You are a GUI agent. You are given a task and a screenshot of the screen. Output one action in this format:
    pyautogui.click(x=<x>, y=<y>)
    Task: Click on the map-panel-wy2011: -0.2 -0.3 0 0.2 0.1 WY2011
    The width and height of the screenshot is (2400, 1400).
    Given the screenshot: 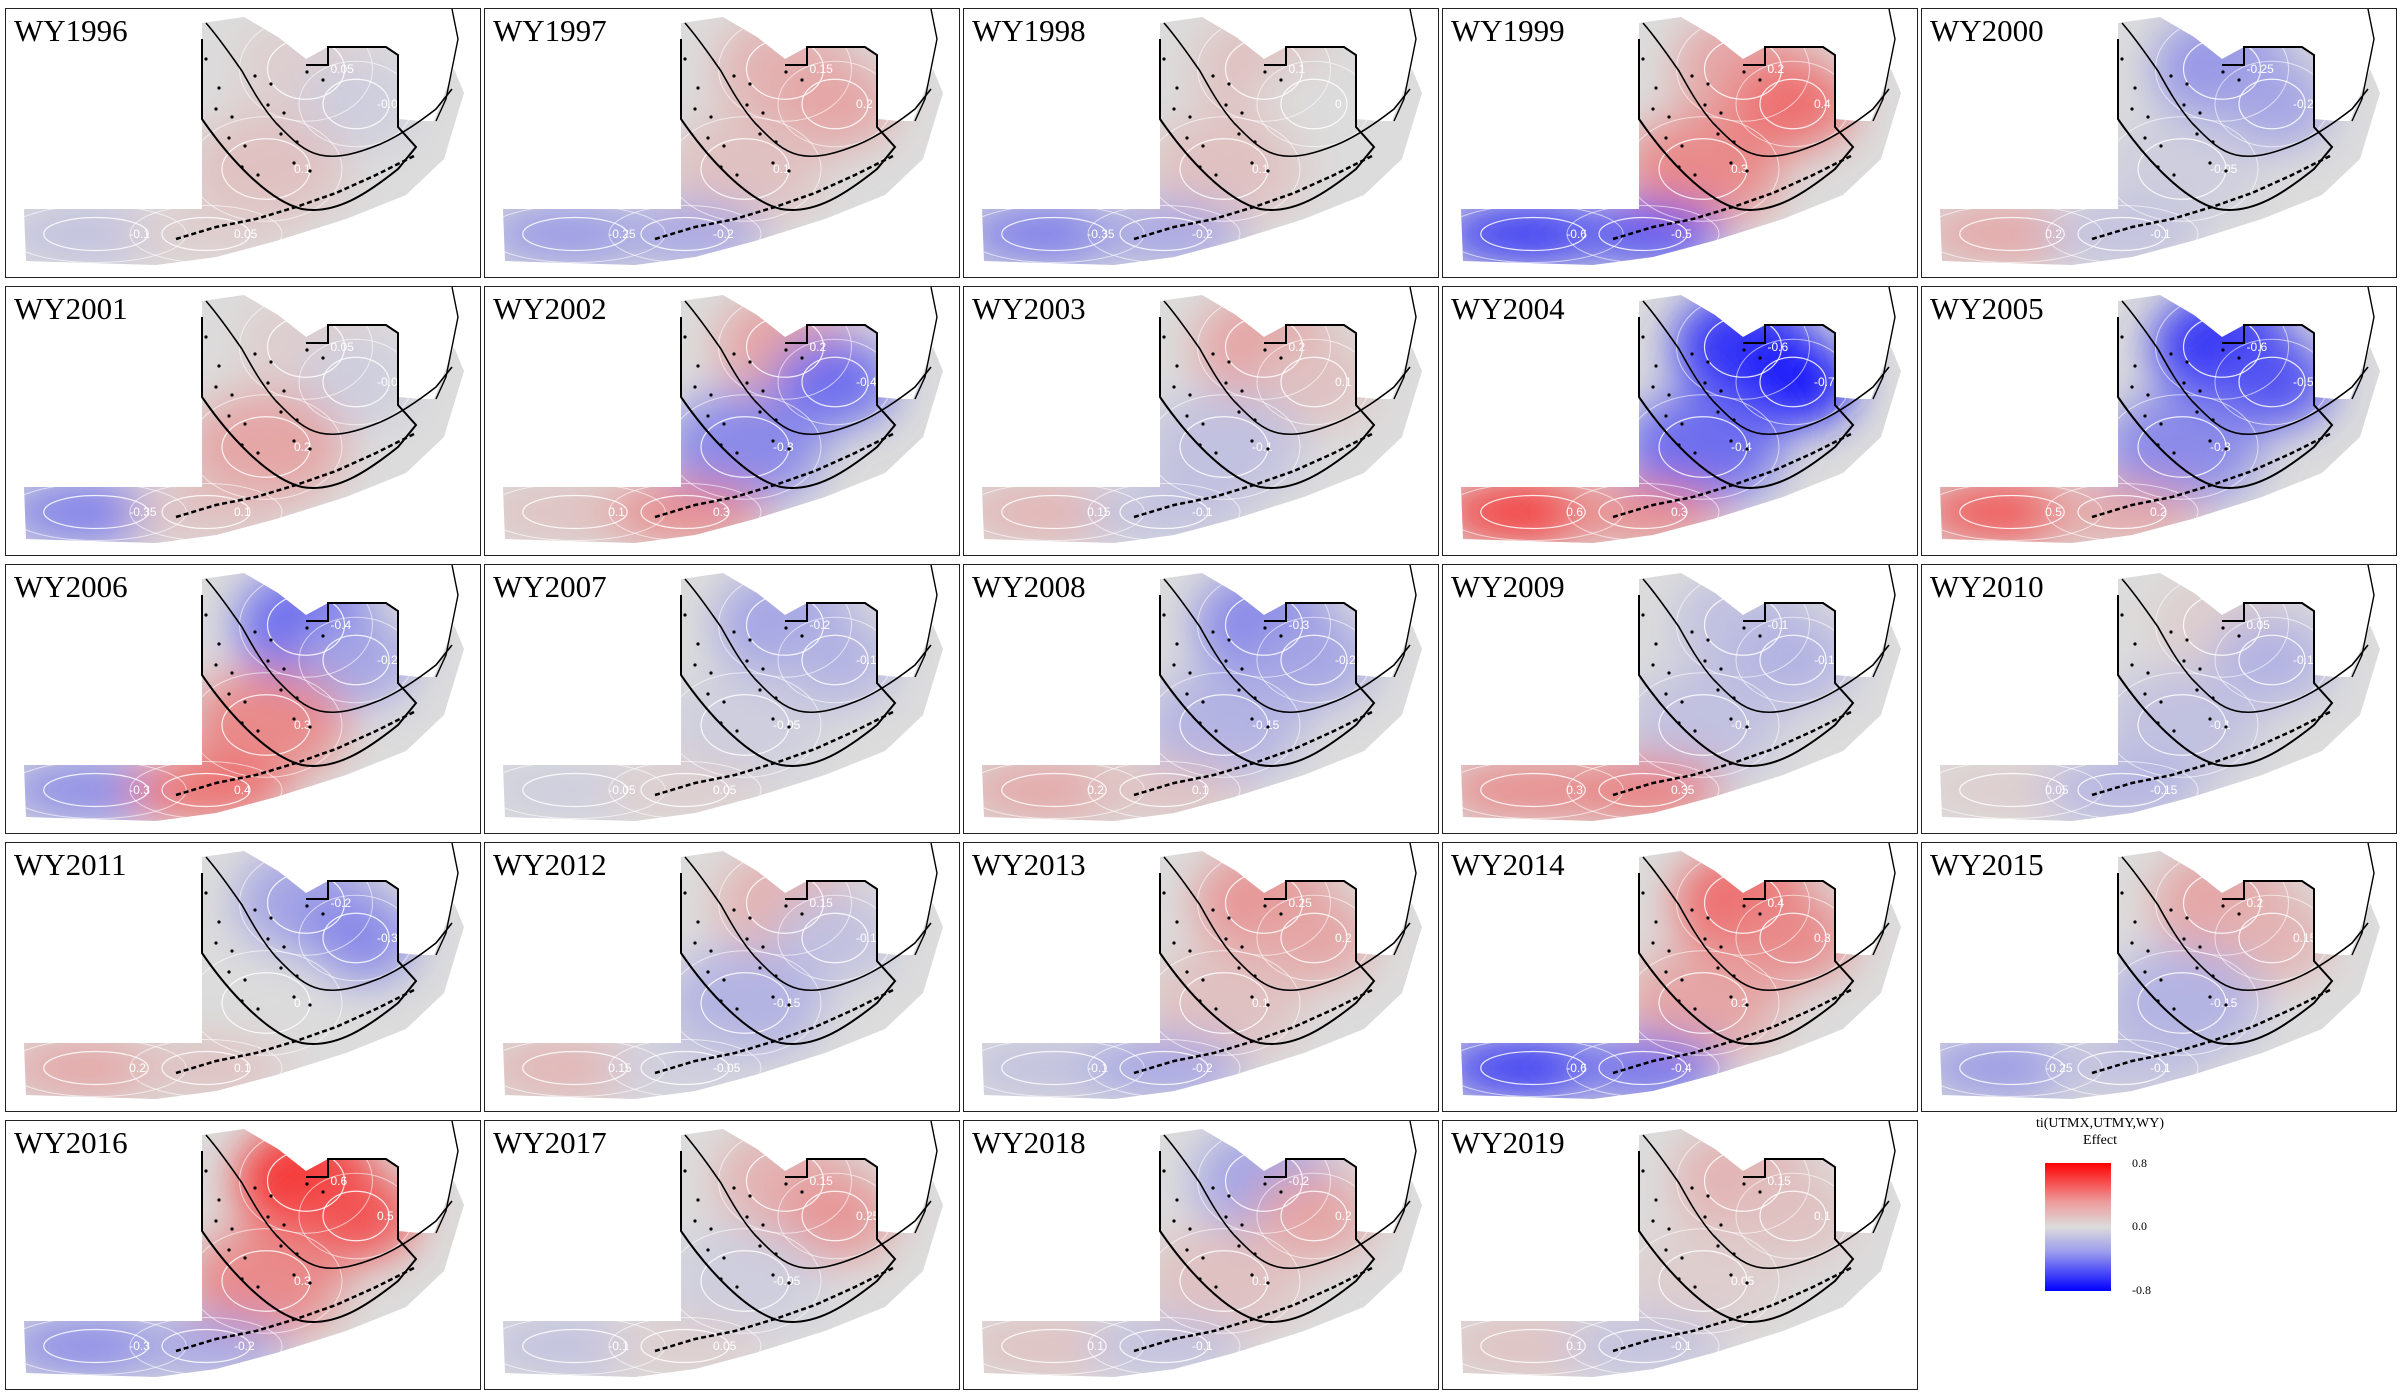 What is the action you would take?
    pyautogui.click(x=243, y=977)
    